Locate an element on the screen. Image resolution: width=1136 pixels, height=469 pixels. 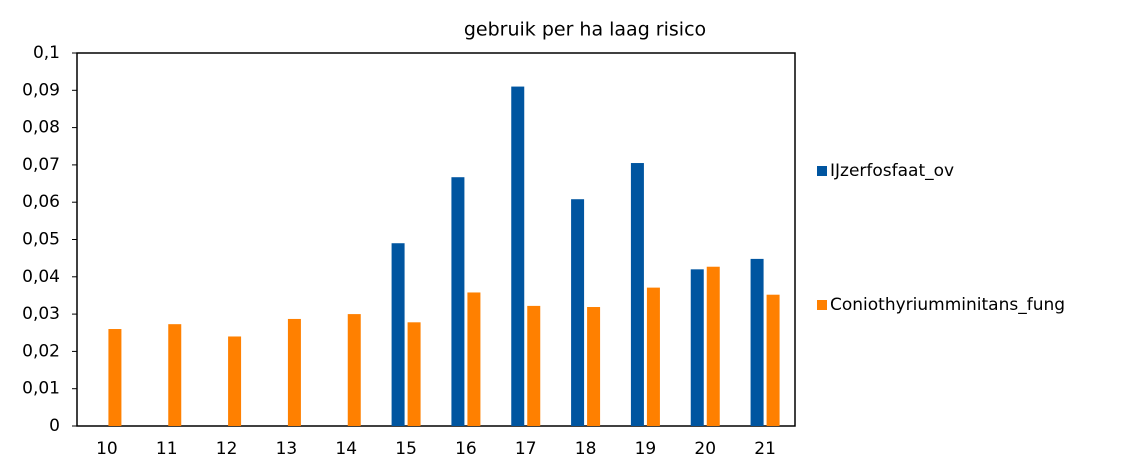
y-tick-label: 0,09 is located at coordinates (41, 90).